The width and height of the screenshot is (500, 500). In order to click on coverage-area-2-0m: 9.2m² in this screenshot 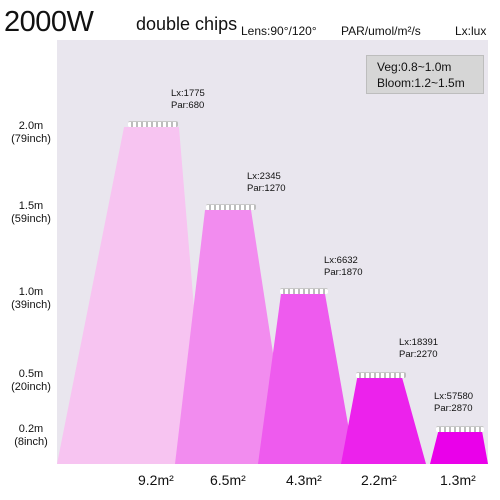, I will do `click(156, 480)`.